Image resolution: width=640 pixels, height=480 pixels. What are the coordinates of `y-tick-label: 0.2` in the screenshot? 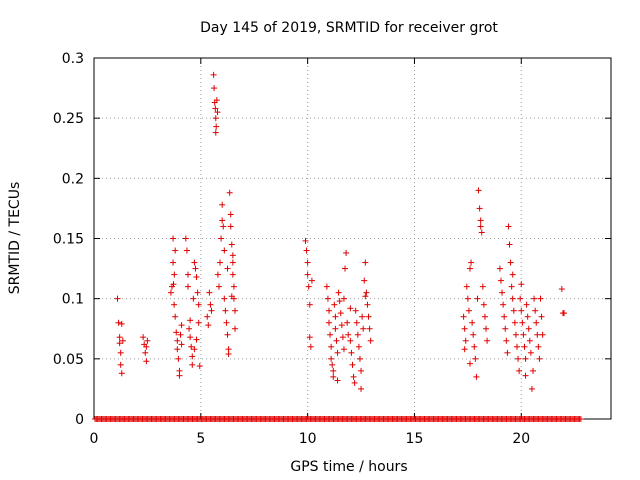 It's located at (73, 179).